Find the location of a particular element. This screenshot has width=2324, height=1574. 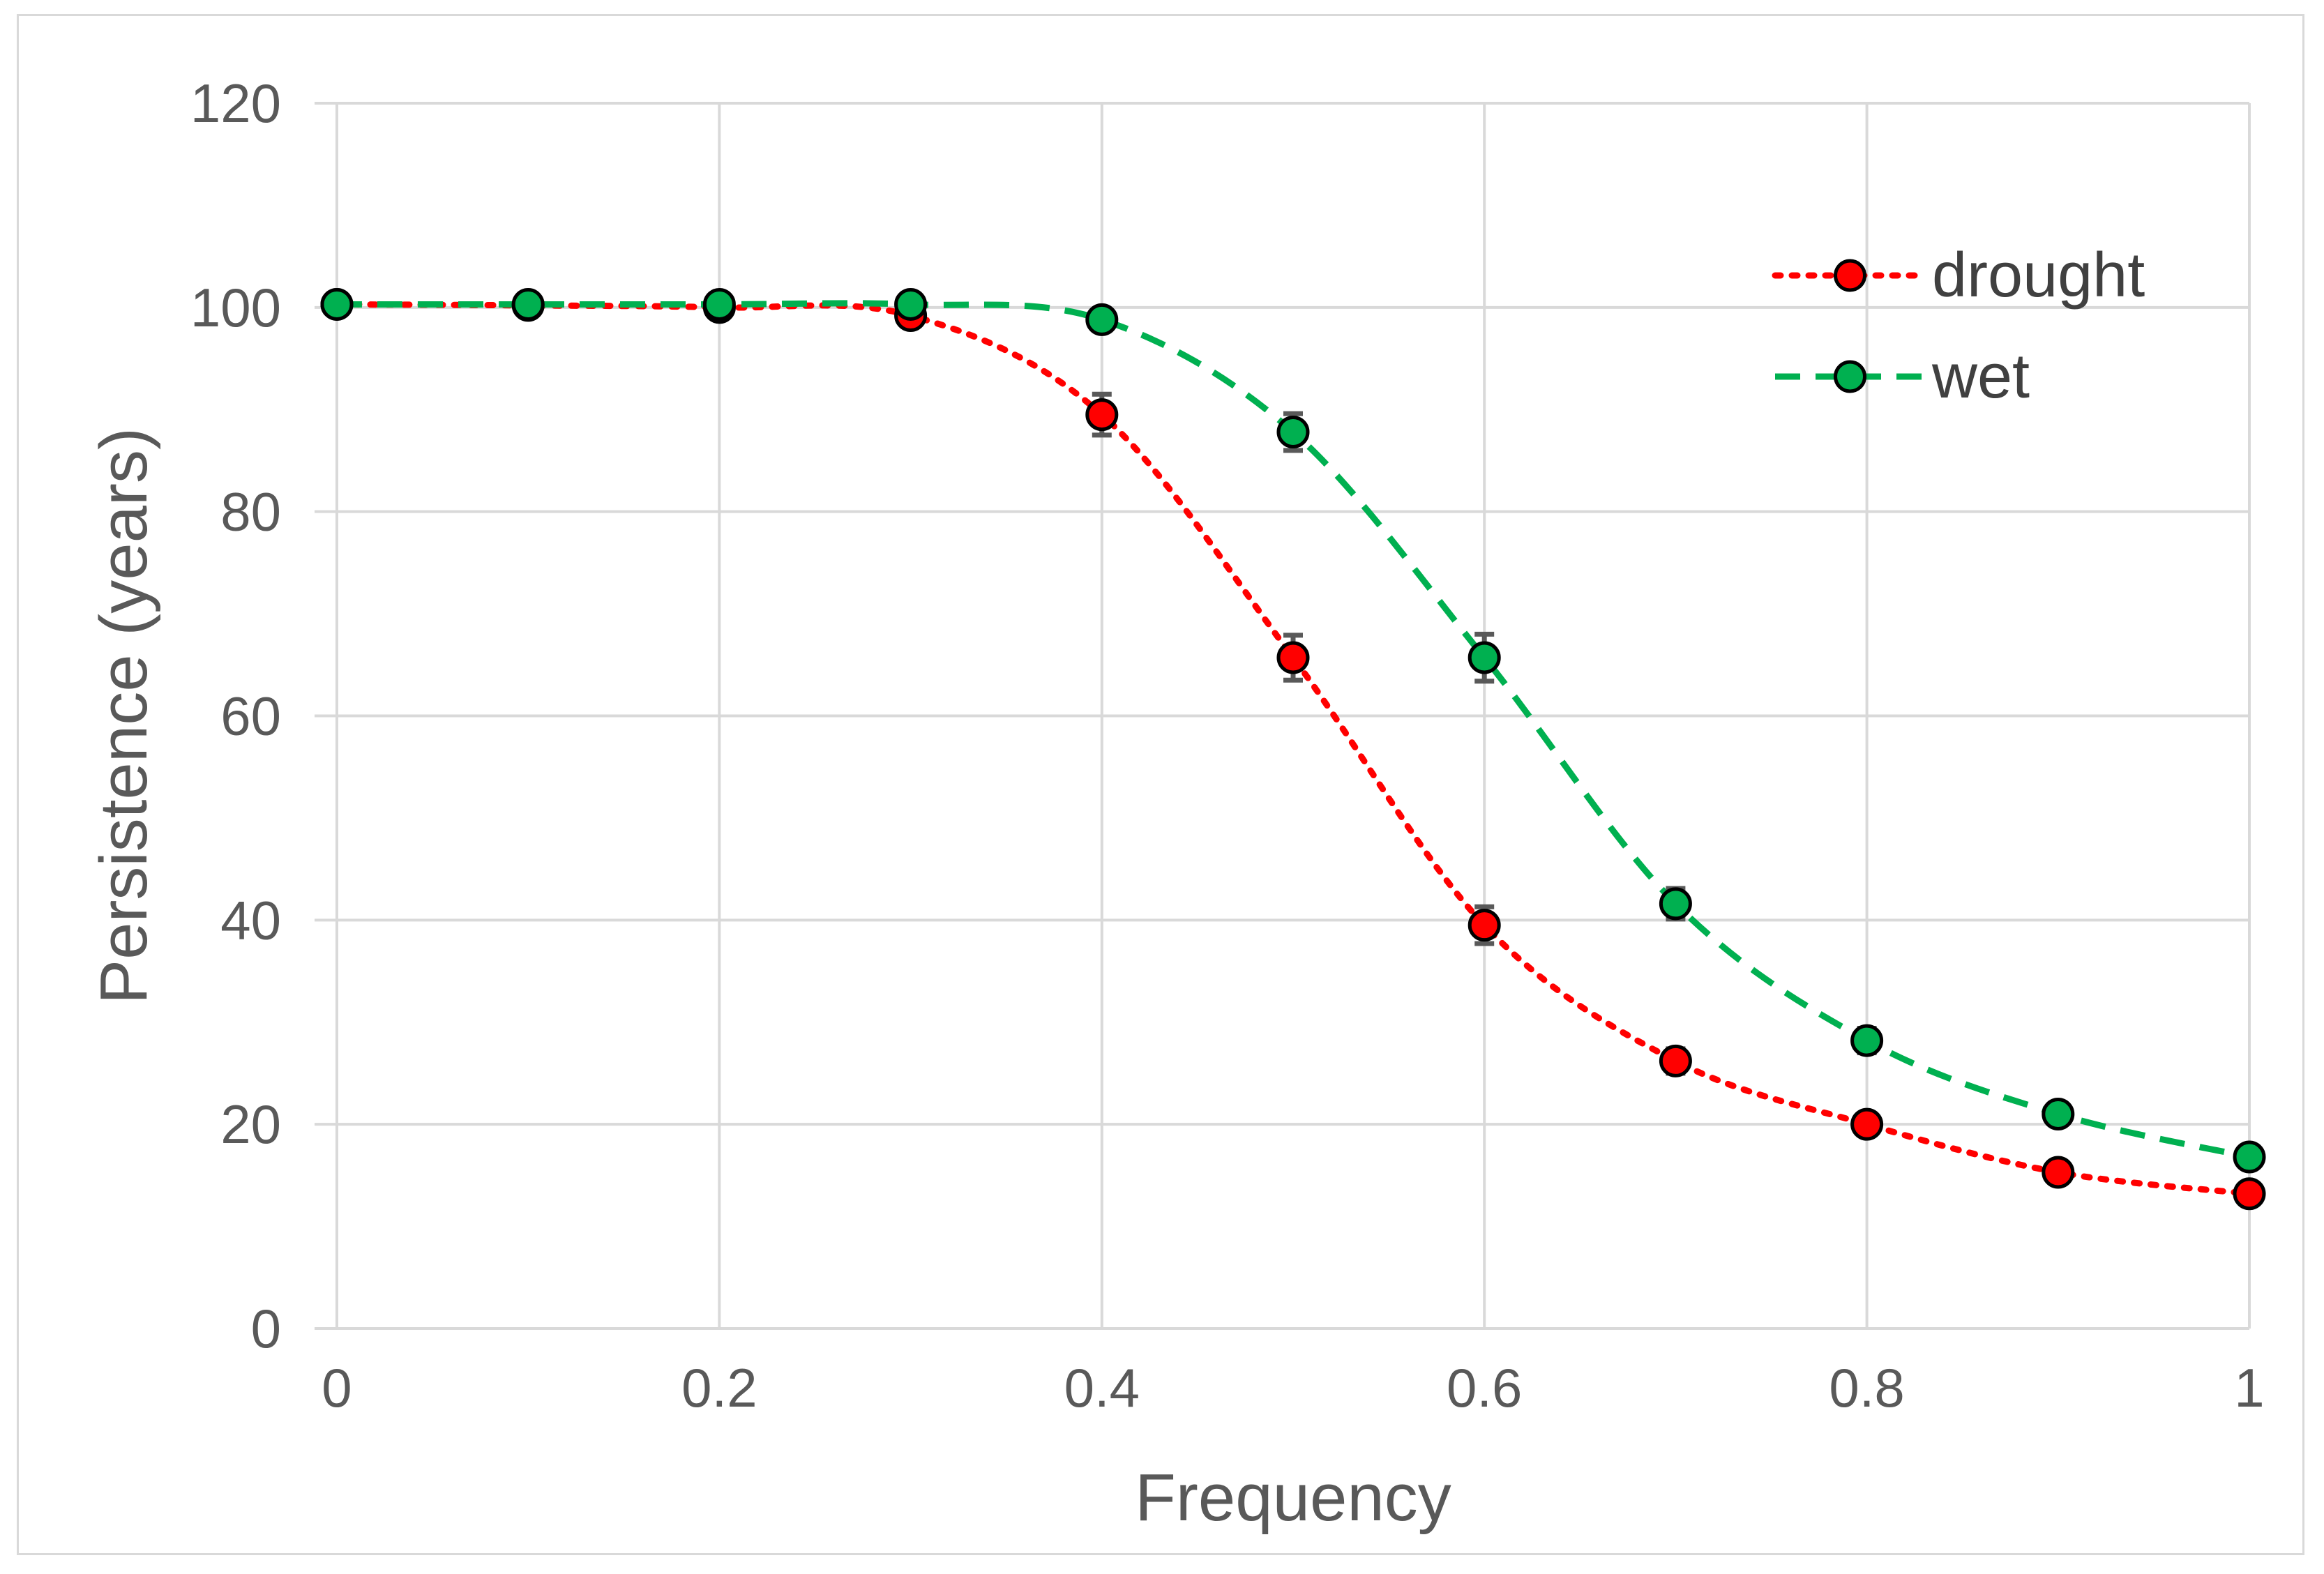

y-tick-label: 100 is located at coordinates (235, 307).